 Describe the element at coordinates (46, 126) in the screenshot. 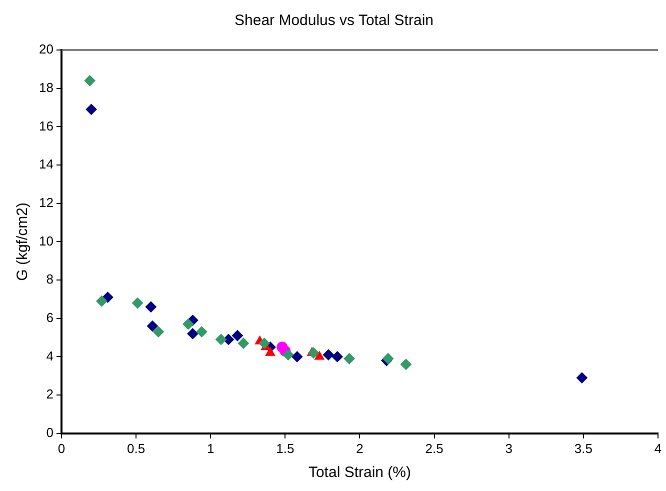

I see `y-tick-label: 16` at that location.